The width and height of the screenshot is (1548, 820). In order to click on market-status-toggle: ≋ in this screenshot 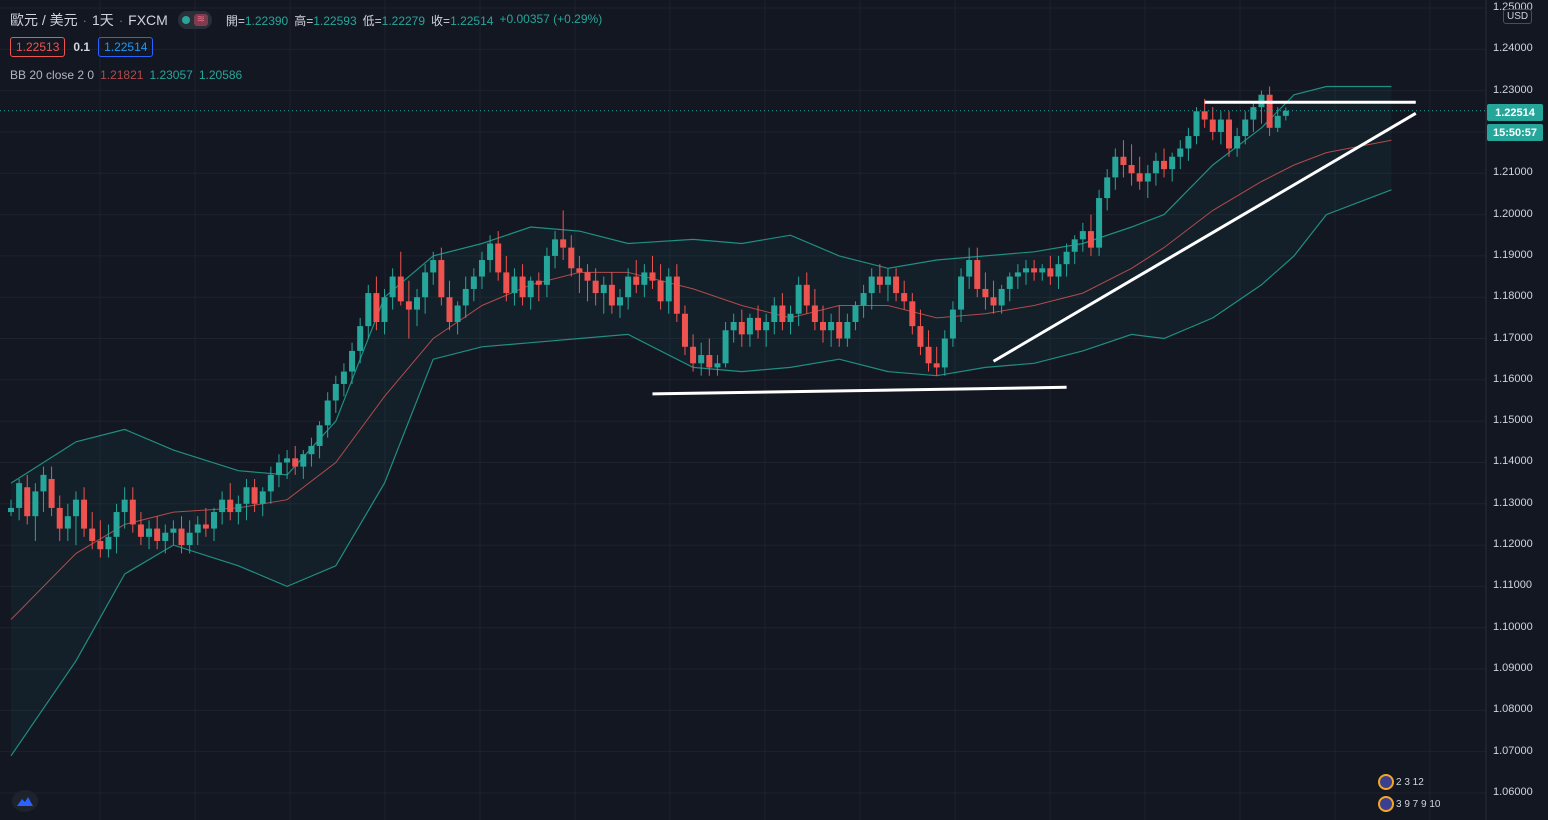, I will do `click(194, 20)`.